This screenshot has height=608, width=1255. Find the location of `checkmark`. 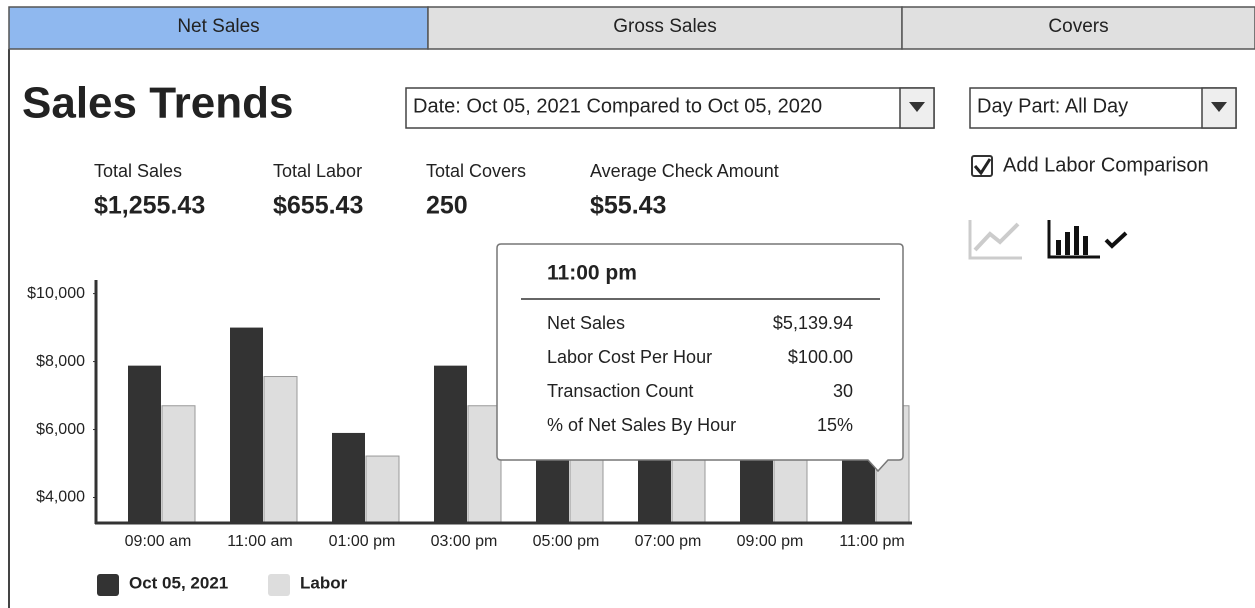

checkmark is located at coordinates (982, 167).